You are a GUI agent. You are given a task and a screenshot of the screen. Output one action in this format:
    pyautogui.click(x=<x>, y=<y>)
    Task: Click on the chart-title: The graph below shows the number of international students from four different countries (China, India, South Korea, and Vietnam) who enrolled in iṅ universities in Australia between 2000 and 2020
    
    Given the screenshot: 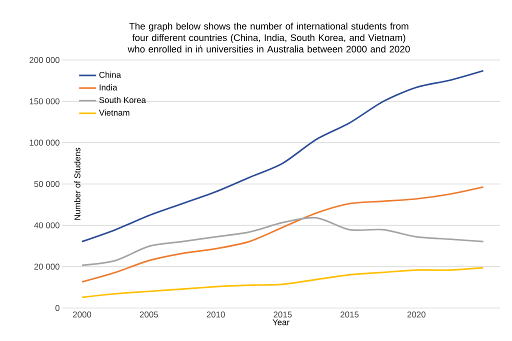 What is the action you would take?
    pyautogui.click(x=269, y=37)
    